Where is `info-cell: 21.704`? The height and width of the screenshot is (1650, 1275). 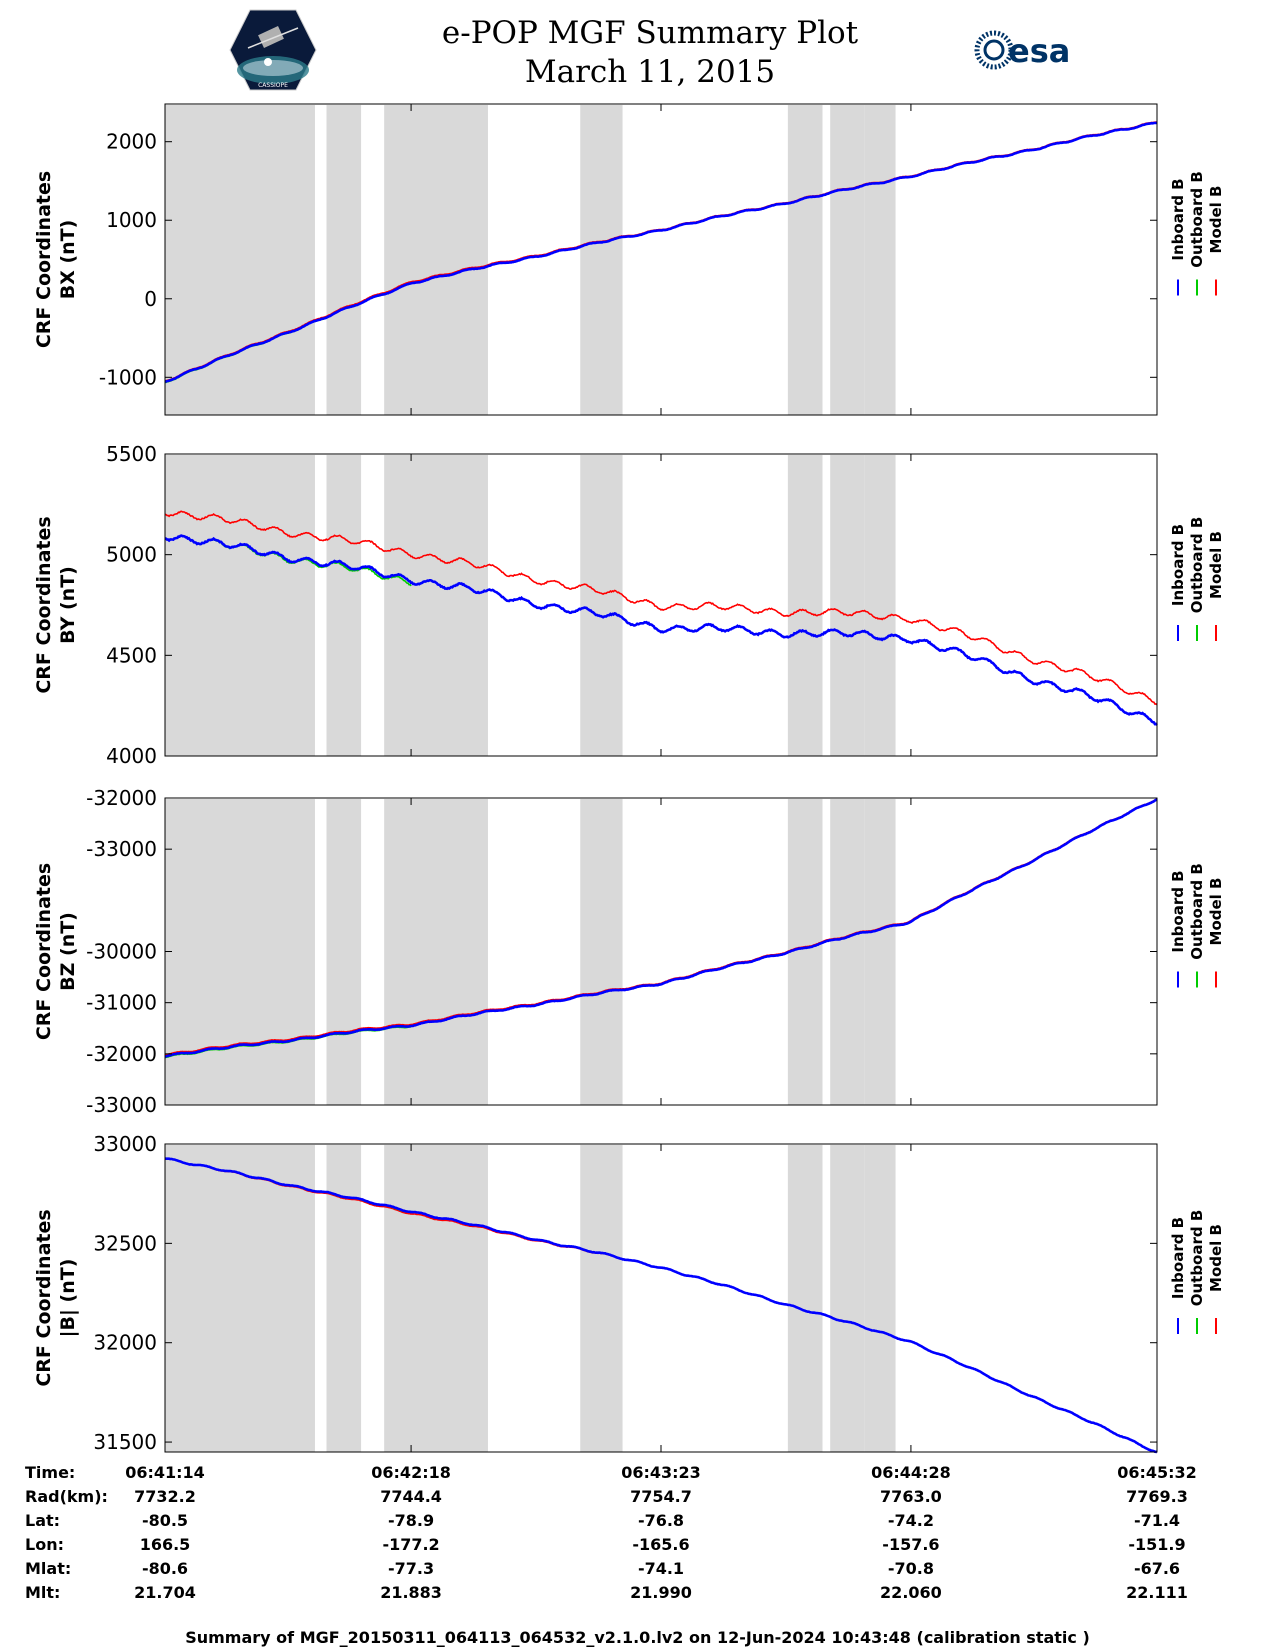
info-cell: 21.704 is located at coordinates (165, 1592).